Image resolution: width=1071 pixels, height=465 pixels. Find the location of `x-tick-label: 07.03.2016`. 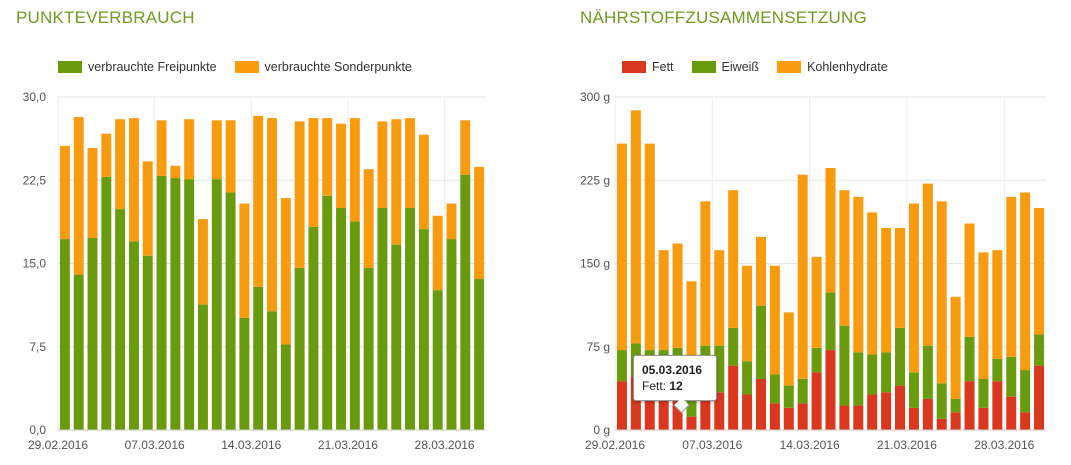

x-tick-label: 07.03.2016 is located at coordinates (155, 445).